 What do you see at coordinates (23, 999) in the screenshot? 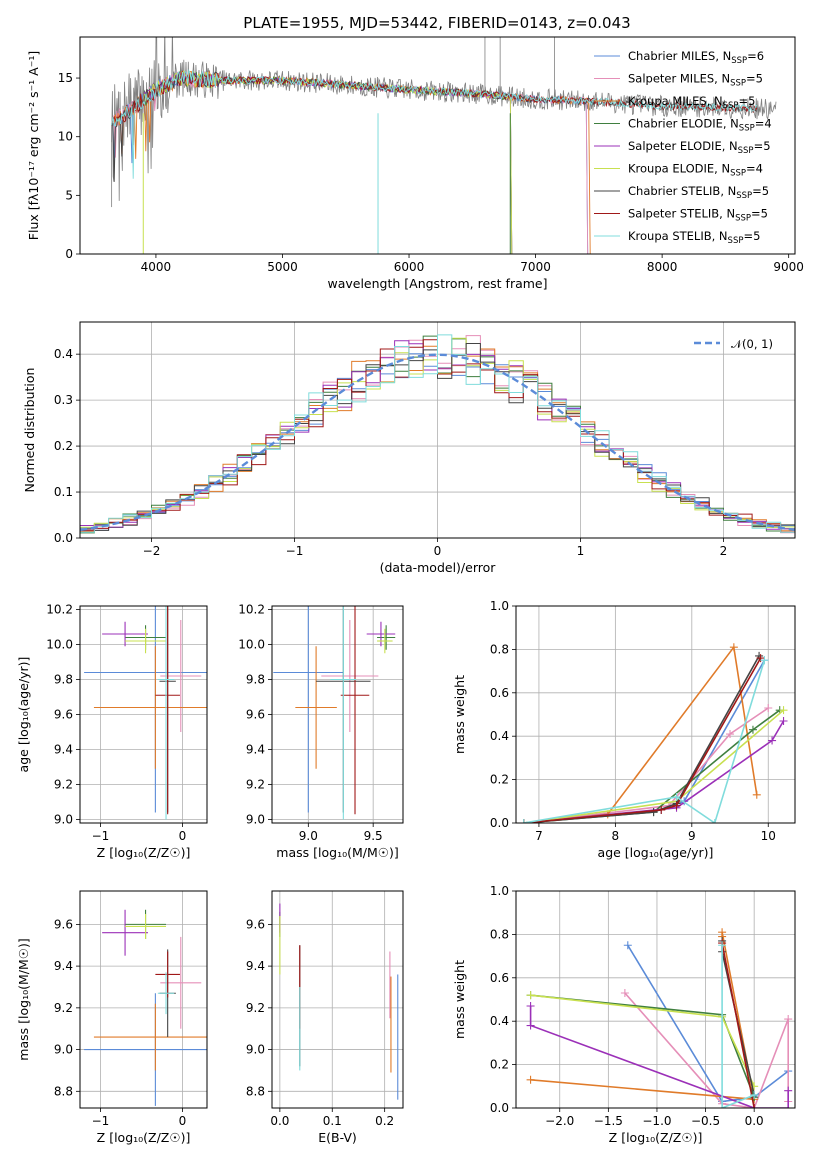
I see `y-axis-label: mass [log₁₀(M/M☉)]` at bounding box center [23, 999].